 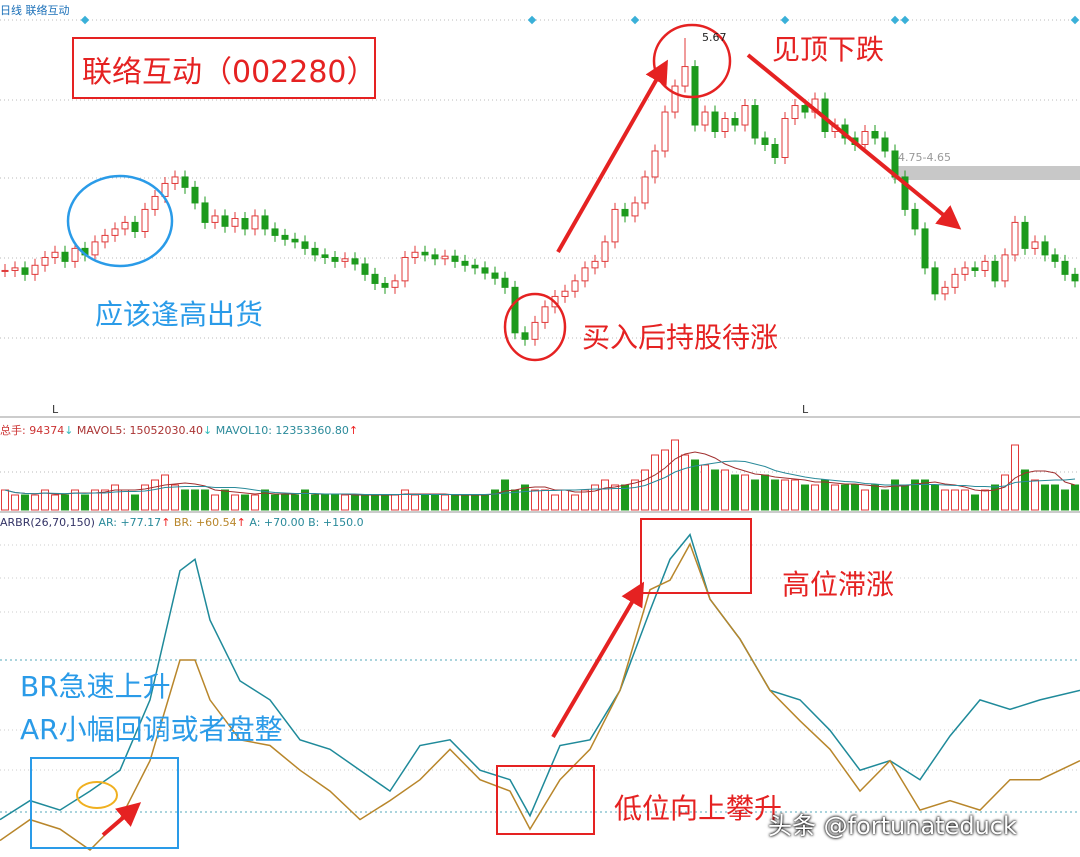 I want to click on high-stall-box, so click(x=696, y=556).